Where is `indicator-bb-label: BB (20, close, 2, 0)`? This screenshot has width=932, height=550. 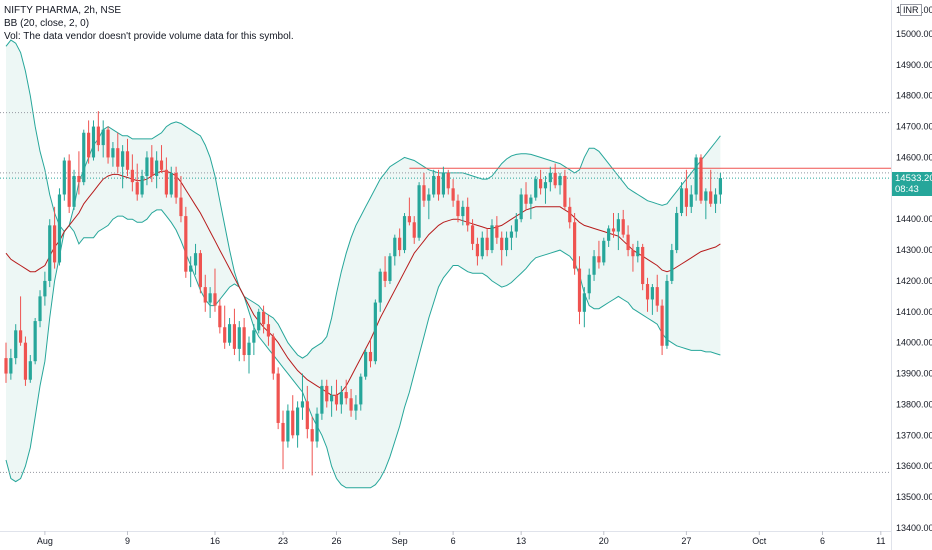 indicator-bb-label: BB (20, close, 2, 0) is located at coordinates (47, 23).